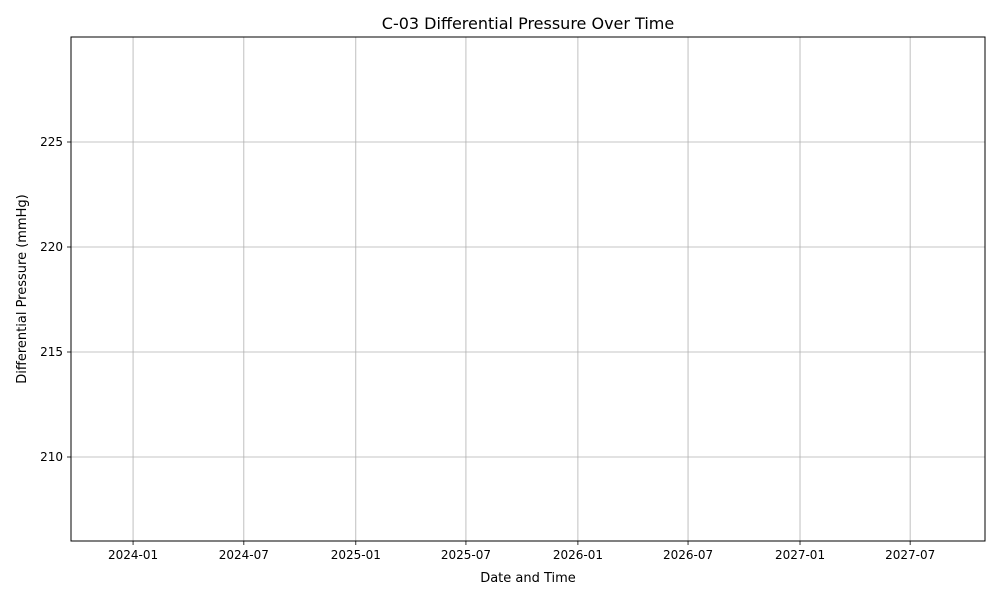 This screenshot has height=604, width=1000. Describe the element at coordinates (22, 288) in the screenshot. I see `y-axis-label: Differential Pressure (mmHg)` at that location.